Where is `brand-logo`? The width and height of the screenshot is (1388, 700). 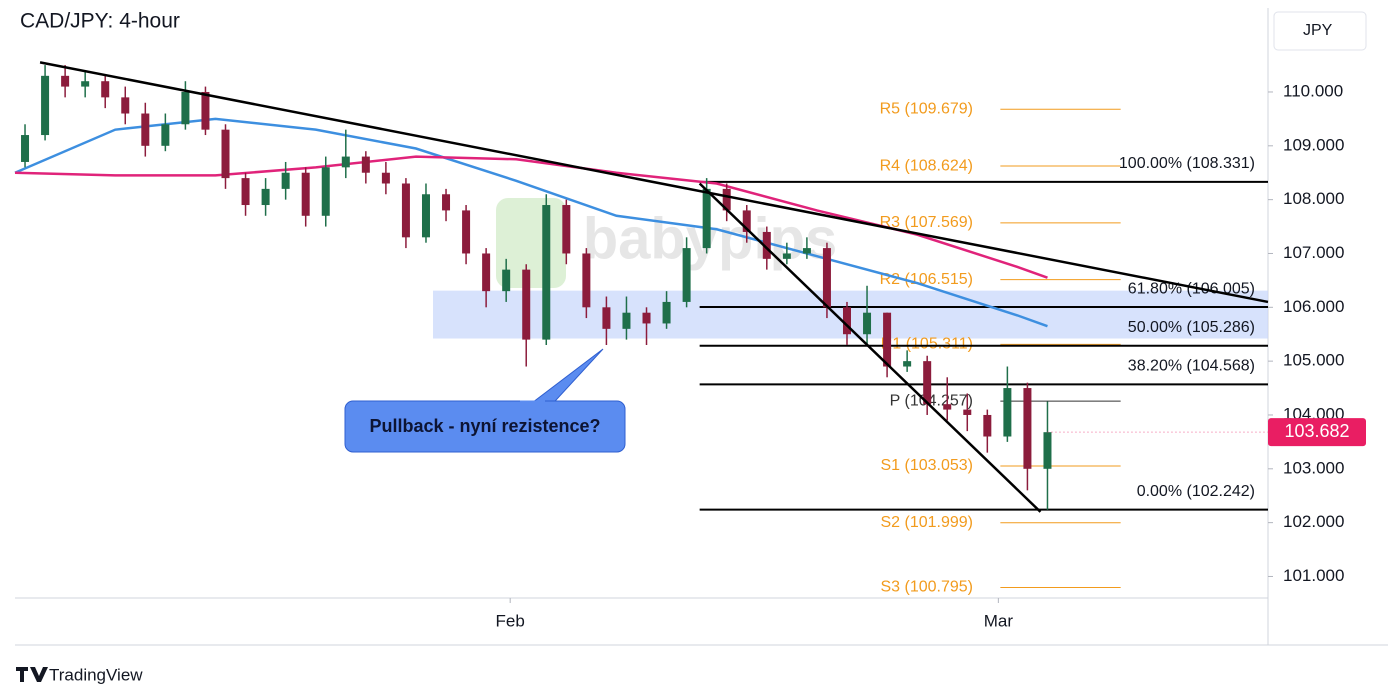 brand-logo is located at coordinates (32, 674).